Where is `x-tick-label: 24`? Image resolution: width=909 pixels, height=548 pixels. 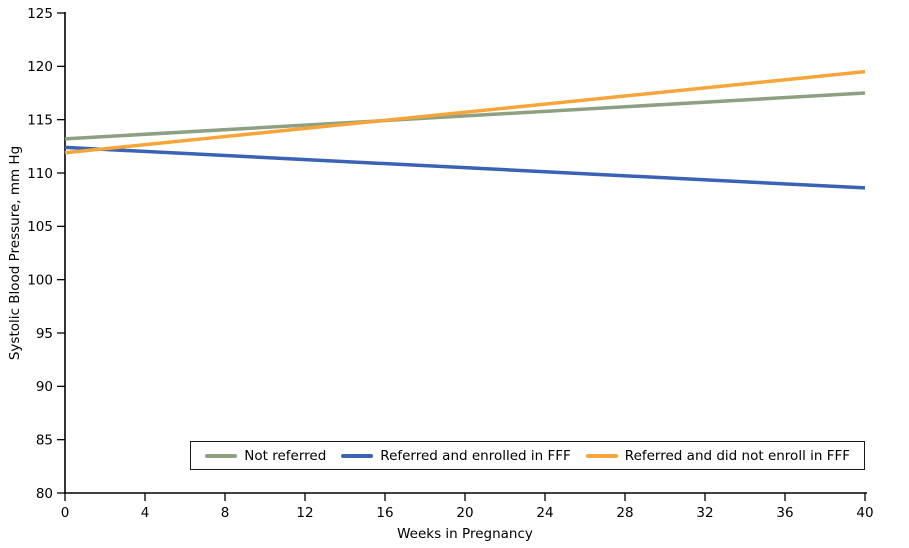
x-tick-label: 24 is located at coordinates (544, 513).